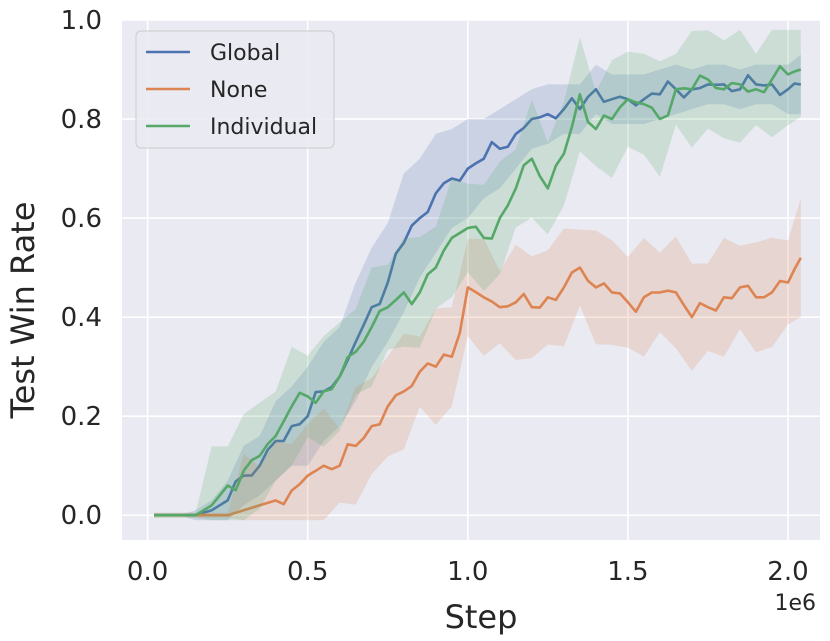 This screenshot has height=641, width=830. I want to click on legend-label-none: None, so click(238, 90).